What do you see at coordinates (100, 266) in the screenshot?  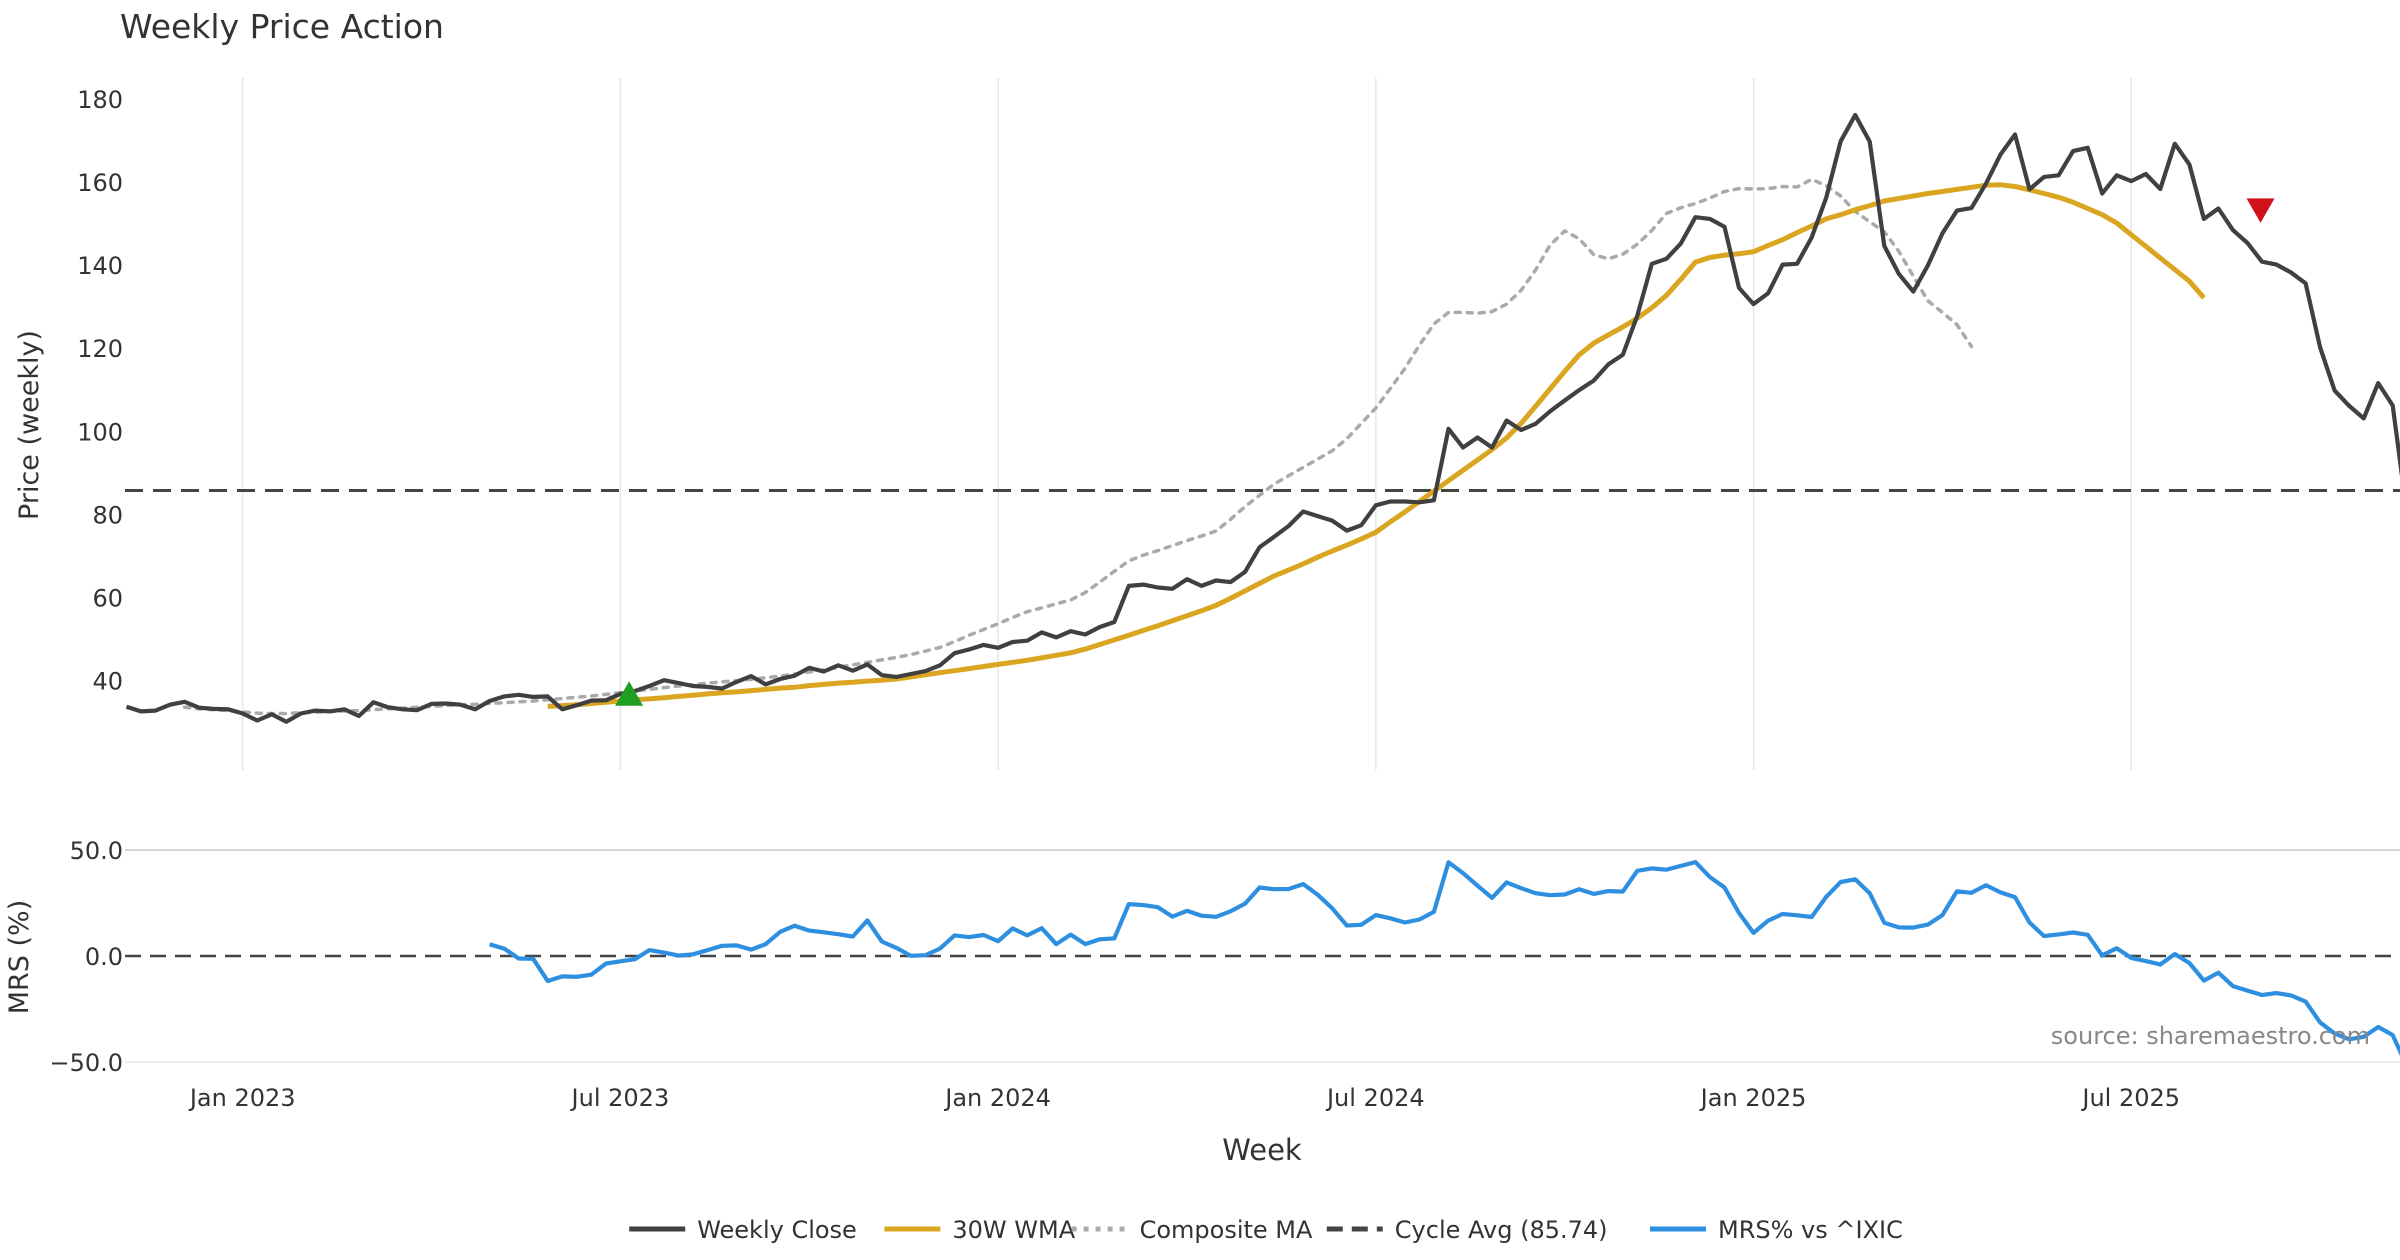 I see `price-y-tick-140: 140` at bounding box center [100, 266].